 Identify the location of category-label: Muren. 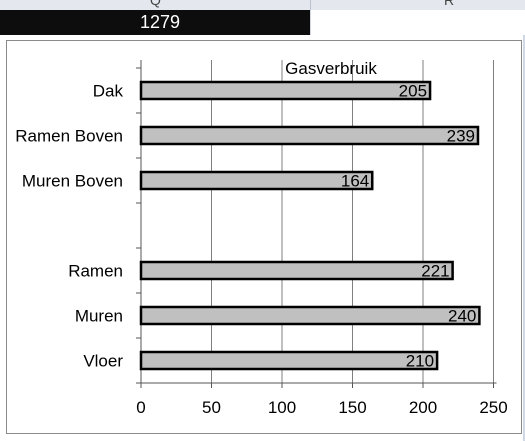
(99, 316).